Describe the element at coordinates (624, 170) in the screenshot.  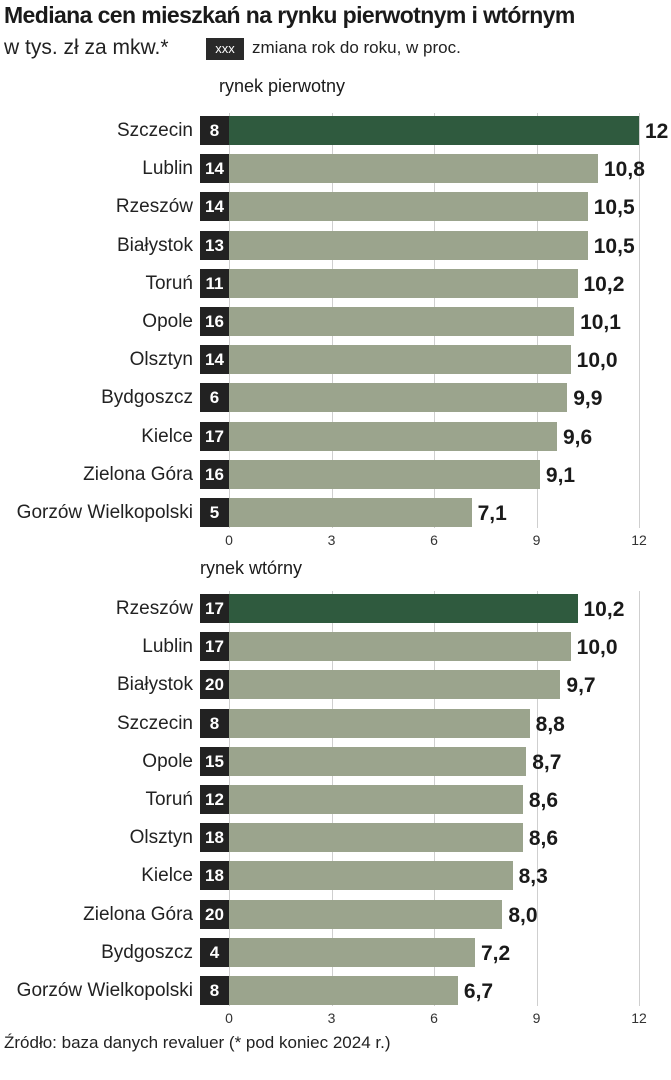
I see `value-label: 10,8` at that location.